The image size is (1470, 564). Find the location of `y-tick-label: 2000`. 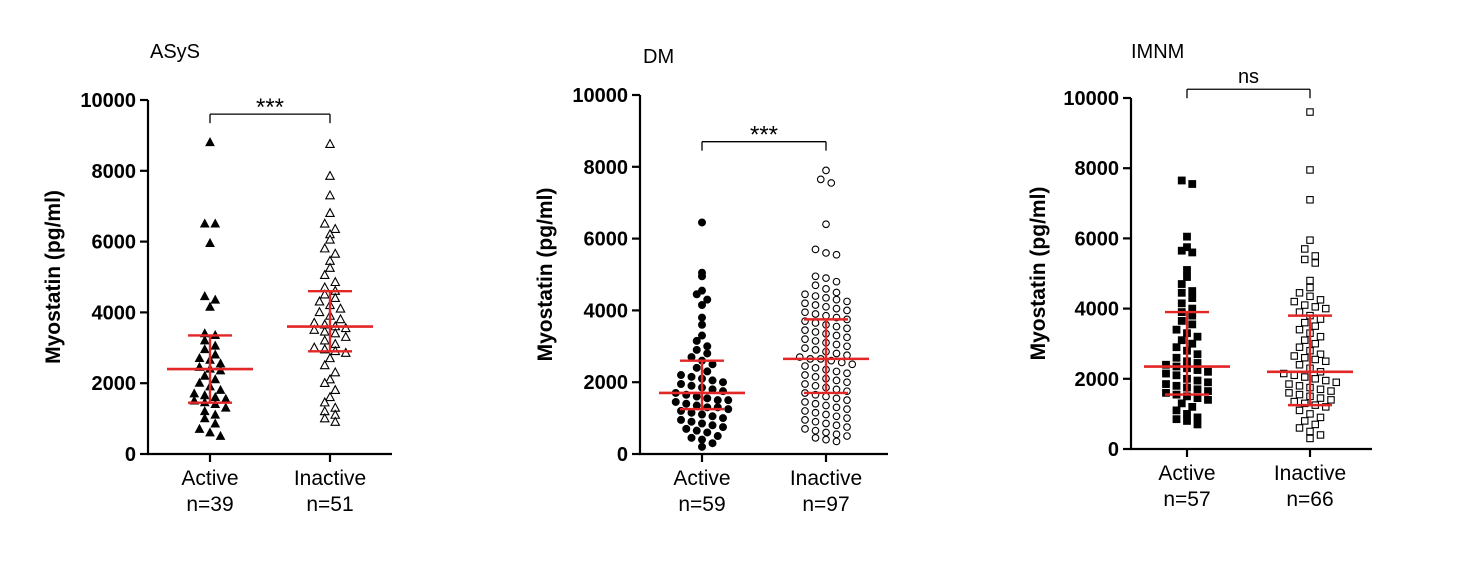

y-tick-label: 2000 is located at coordinates (1097, 380).